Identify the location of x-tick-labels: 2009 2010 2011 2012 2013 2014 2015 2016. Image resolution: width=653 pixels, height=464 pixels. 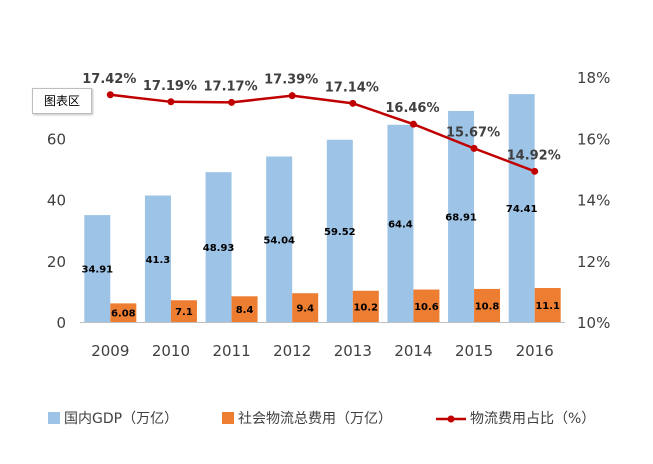
(322, 351).